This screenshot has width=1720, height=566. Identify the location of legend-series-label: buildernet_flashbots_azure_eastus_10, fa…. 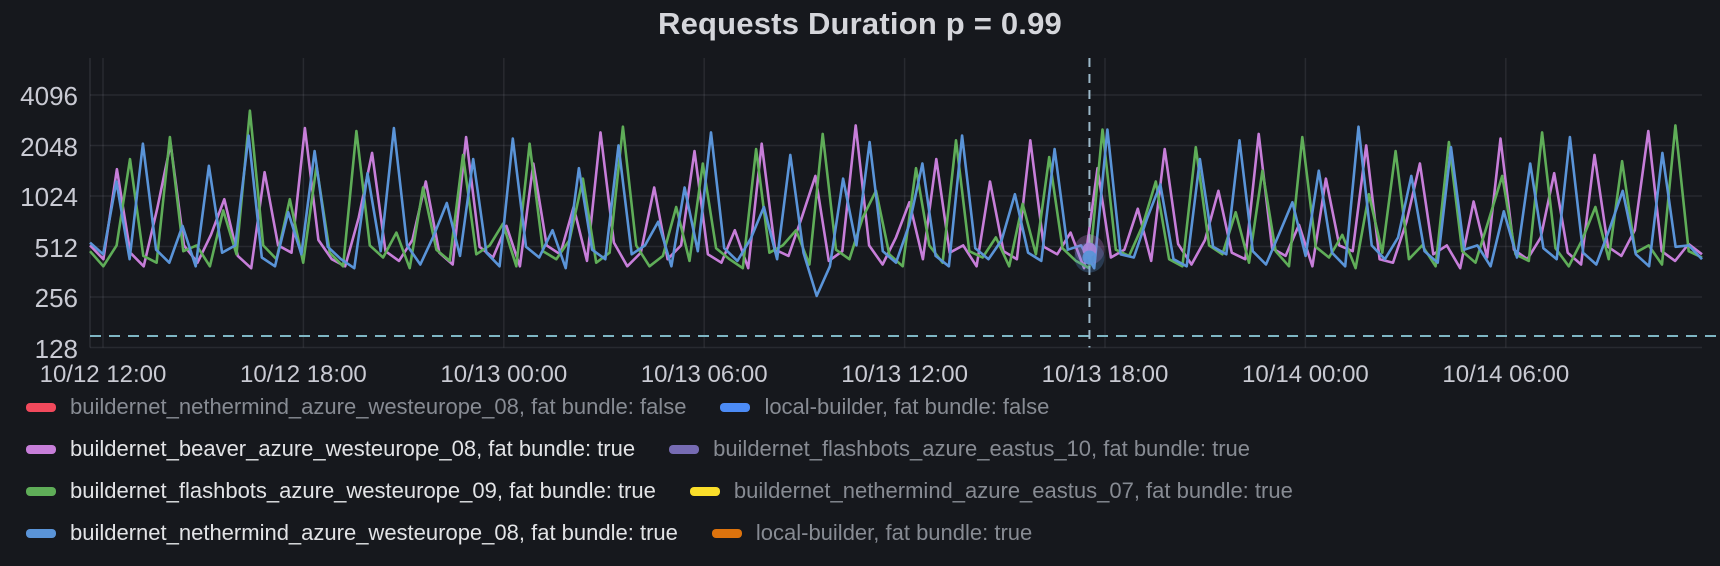
(982, 448).